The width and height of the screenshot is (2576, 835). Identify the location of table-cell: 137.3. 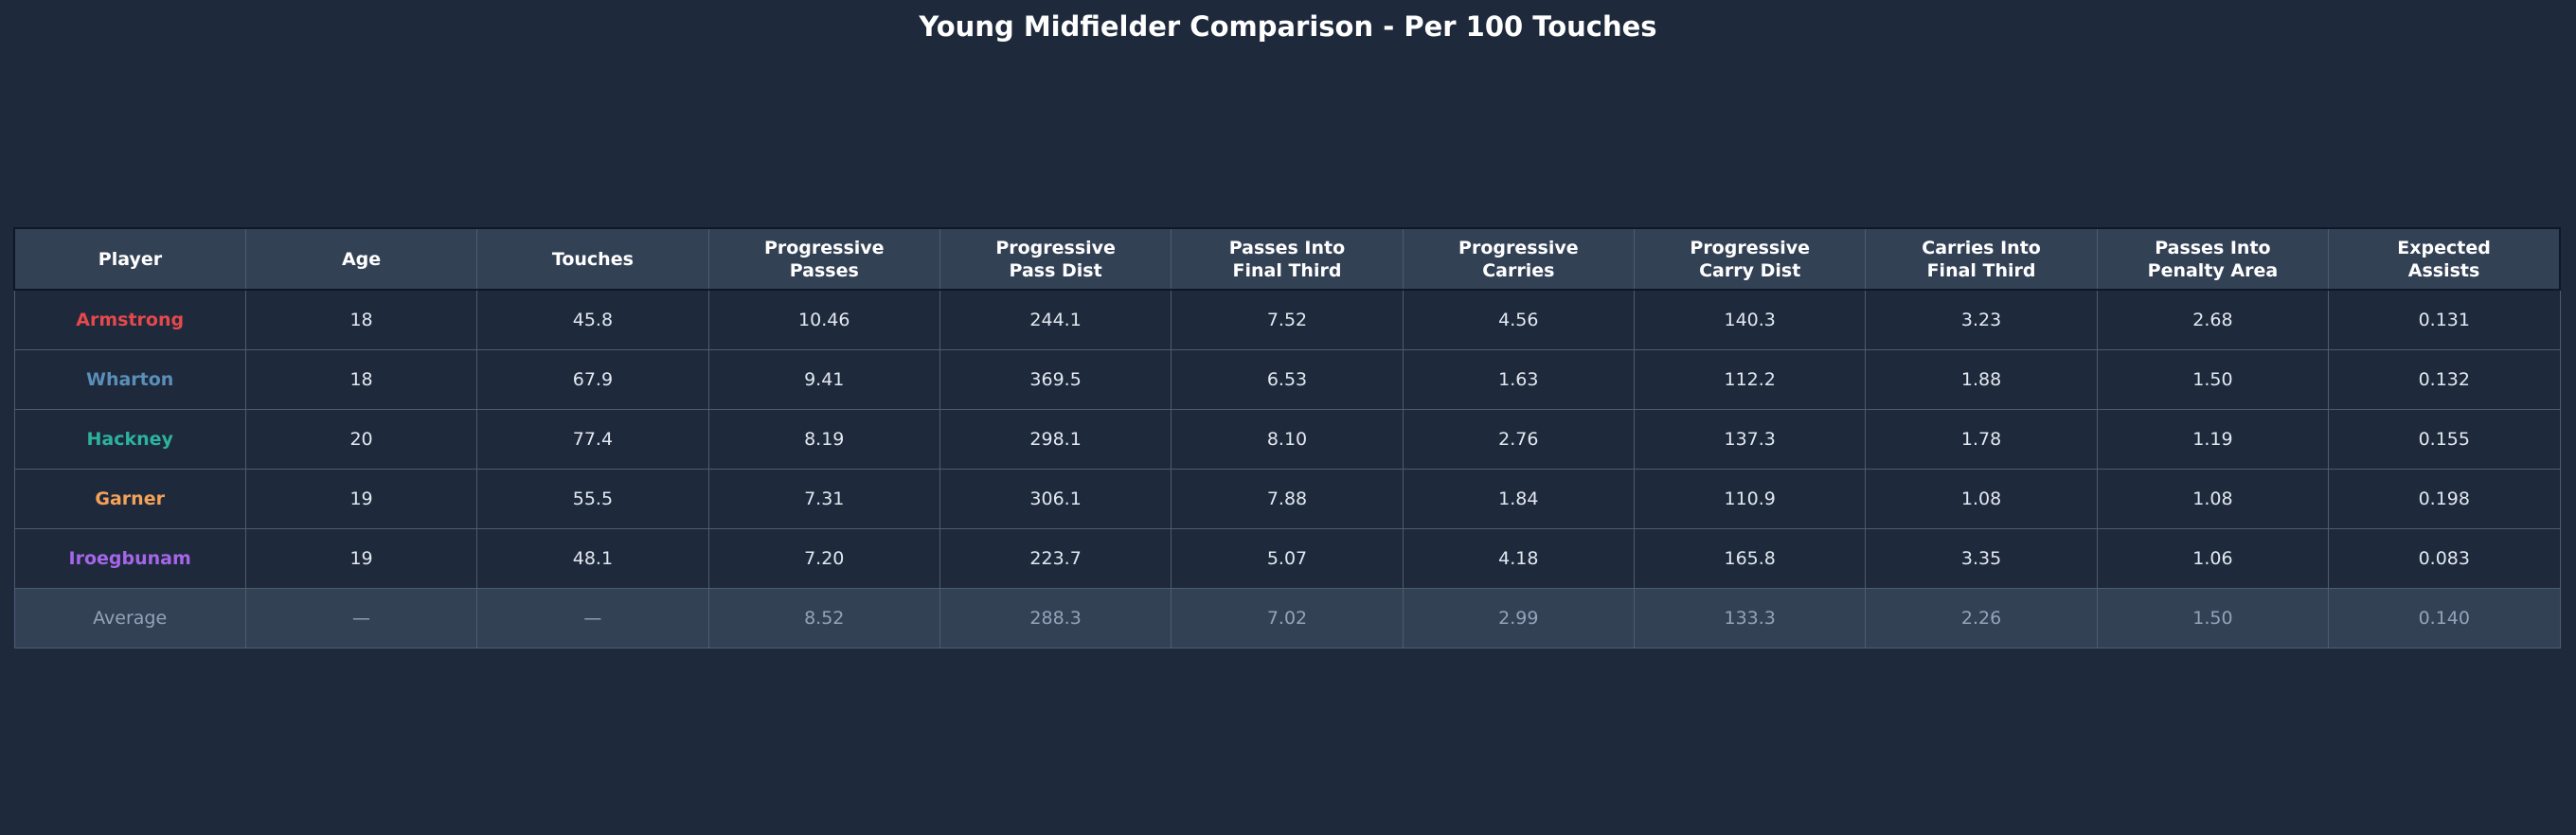
(1750, 439).